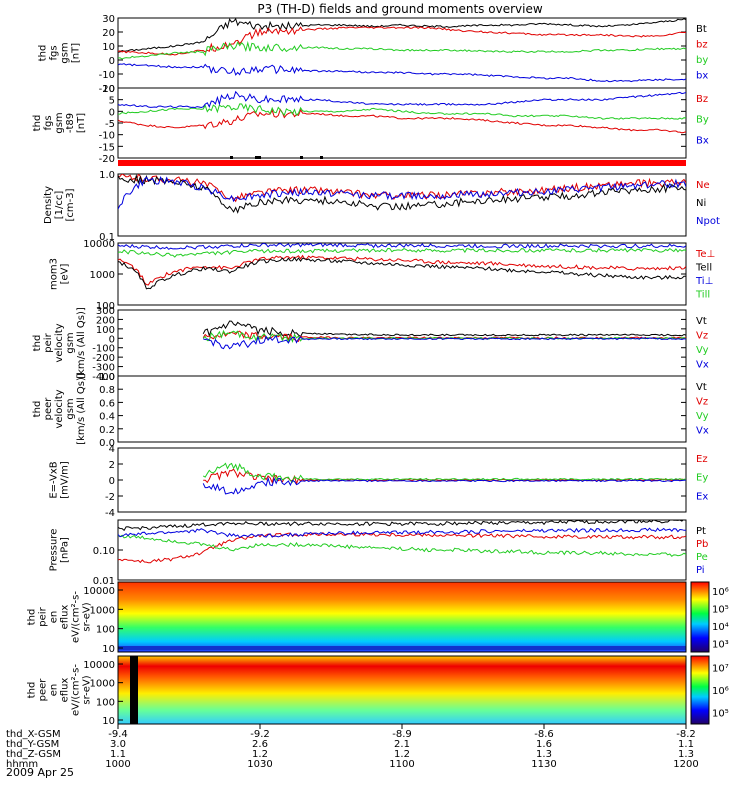 Image resolution: width=750 pixels, height=800 pixels. What do you see at coordinates (110, 513) in the screenshot?
I see `y-tick-label: -4` at bounding box center [110, 513].